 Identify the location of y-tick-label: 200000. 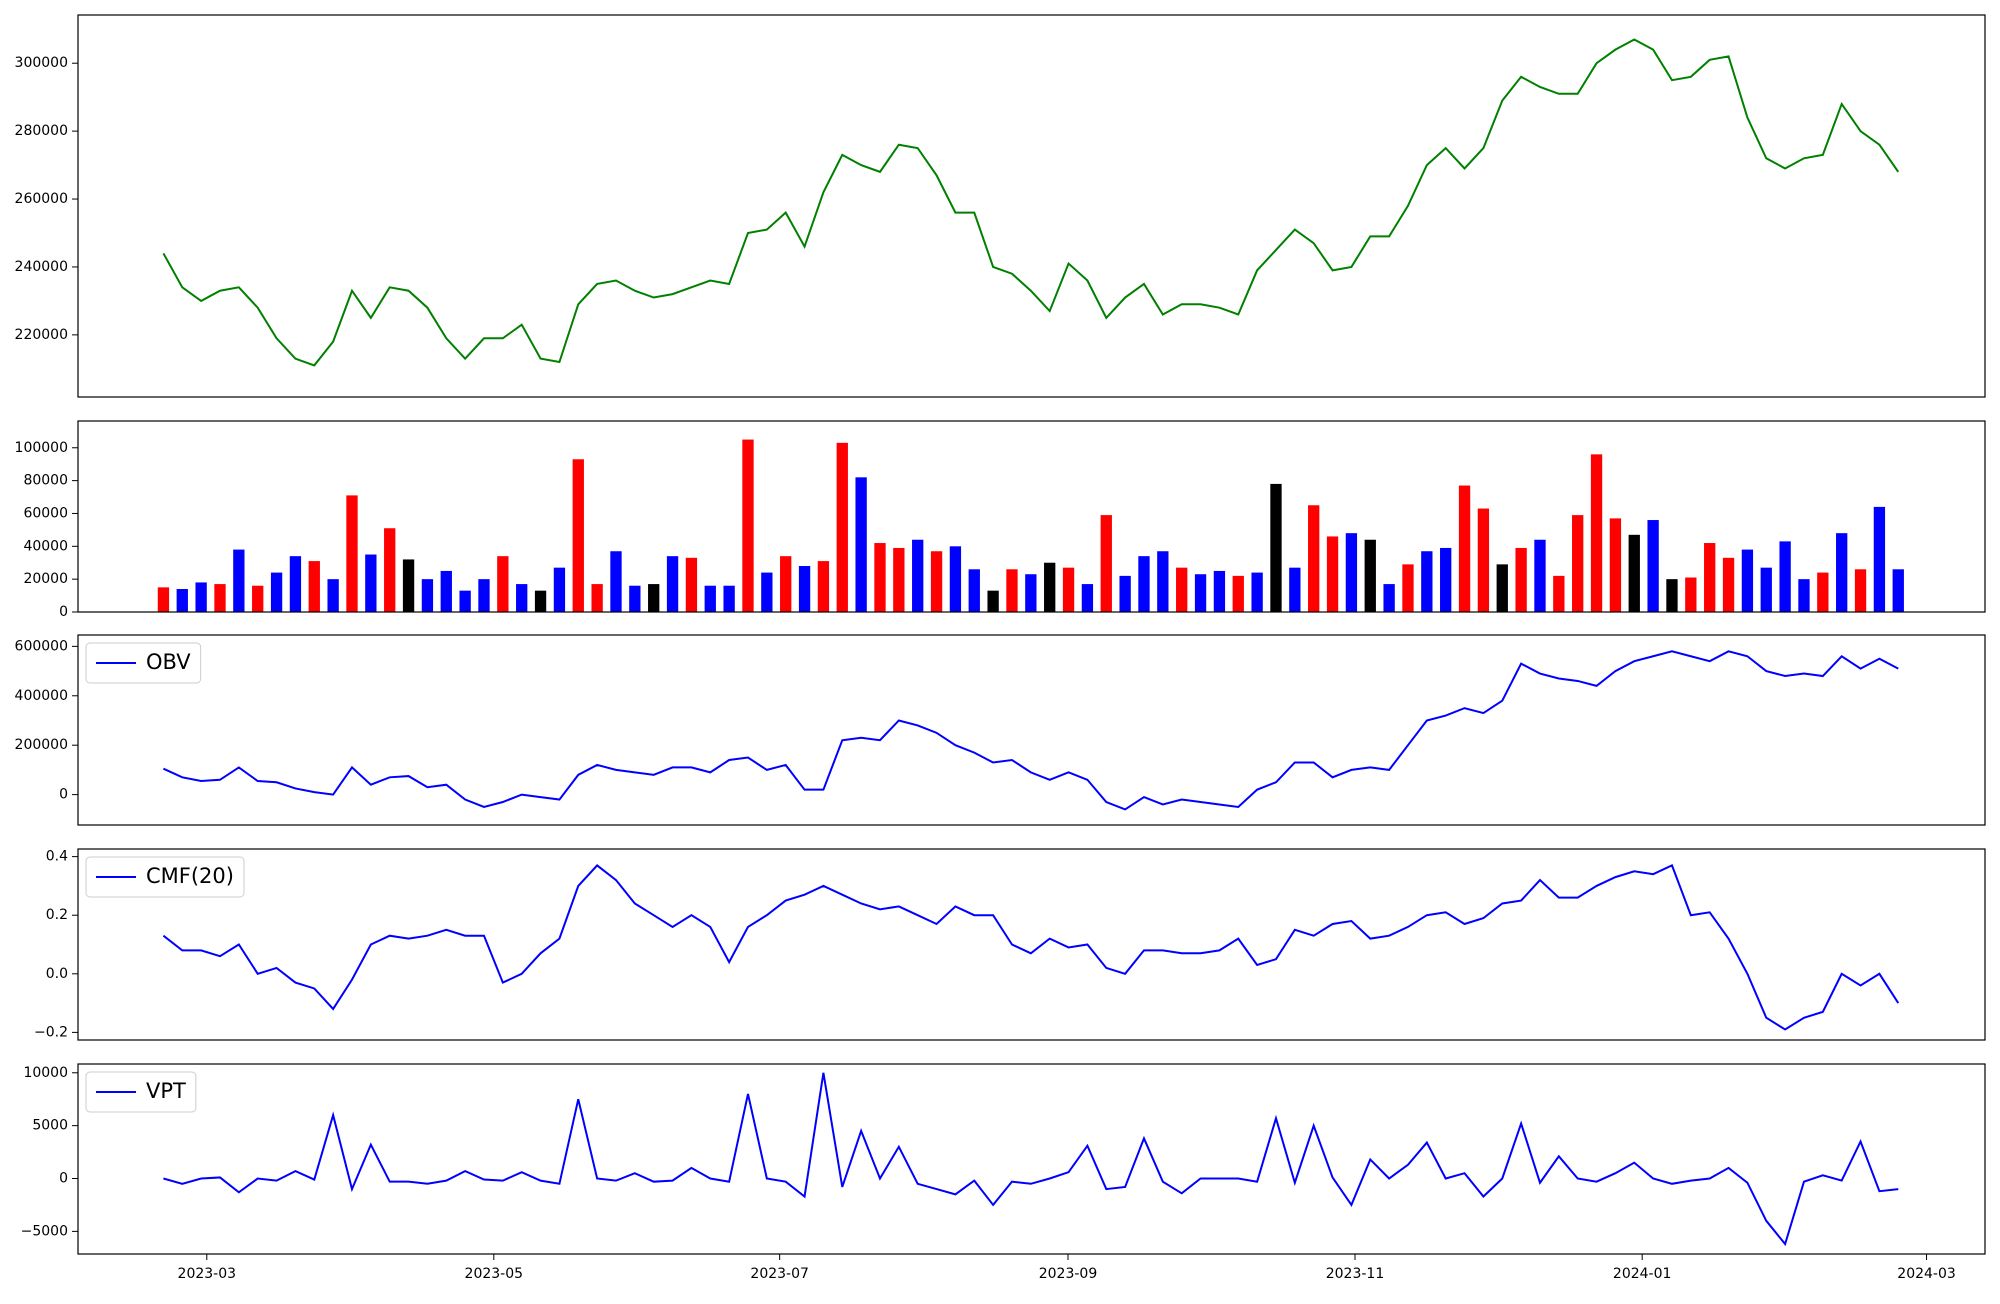
(41, 745).